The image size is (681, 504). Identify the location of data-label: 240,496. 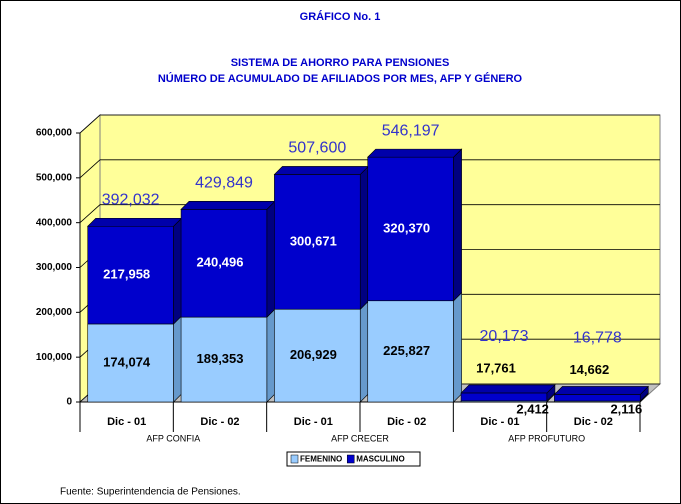
(220, 262).